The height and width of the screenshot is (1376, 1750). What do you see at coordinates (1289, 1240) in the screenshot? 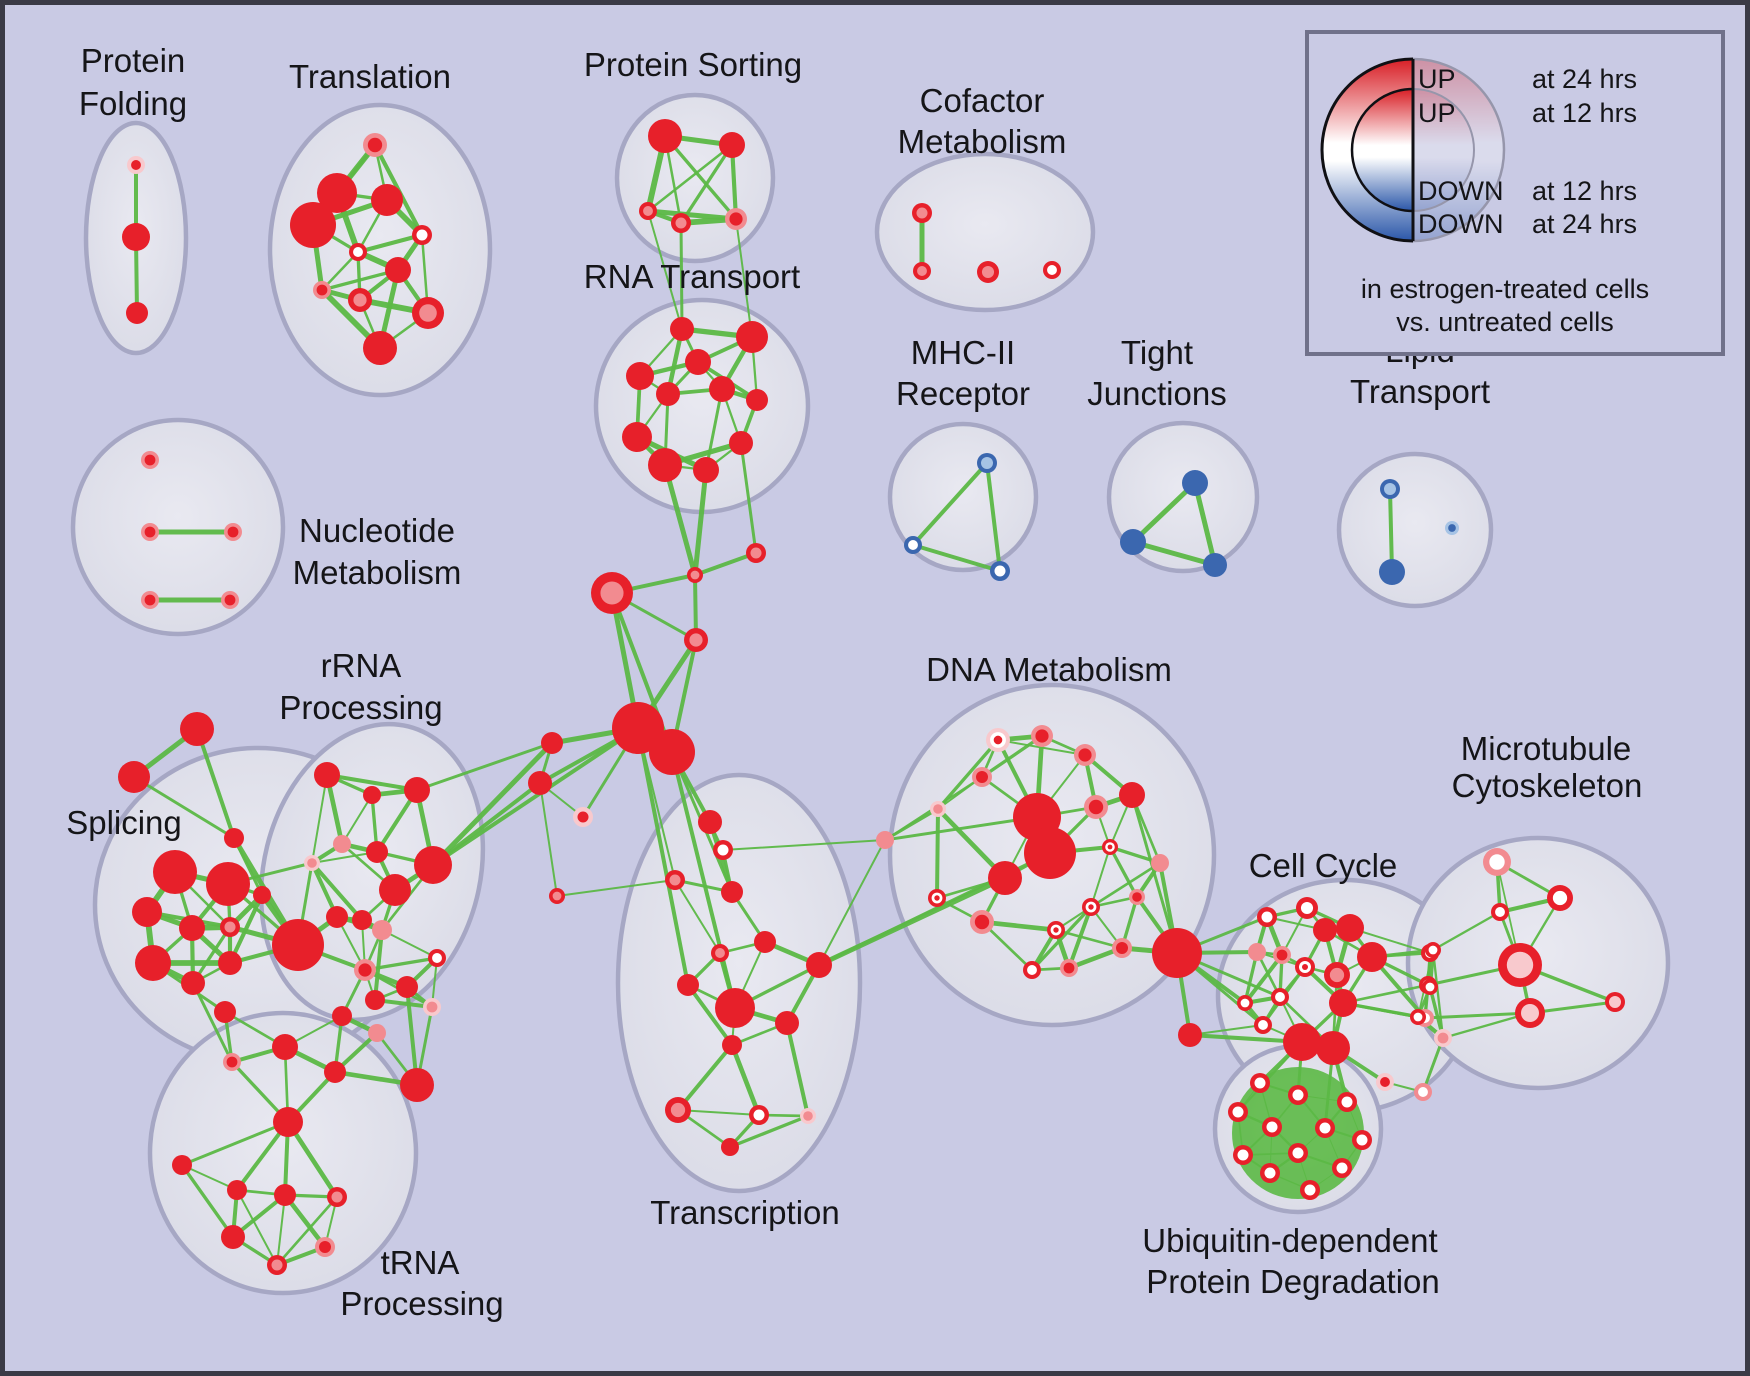
I see `cluster-label-ubiquitin-degradation: Ubiquitin-dependent` at bounding box center [1289, 1240].